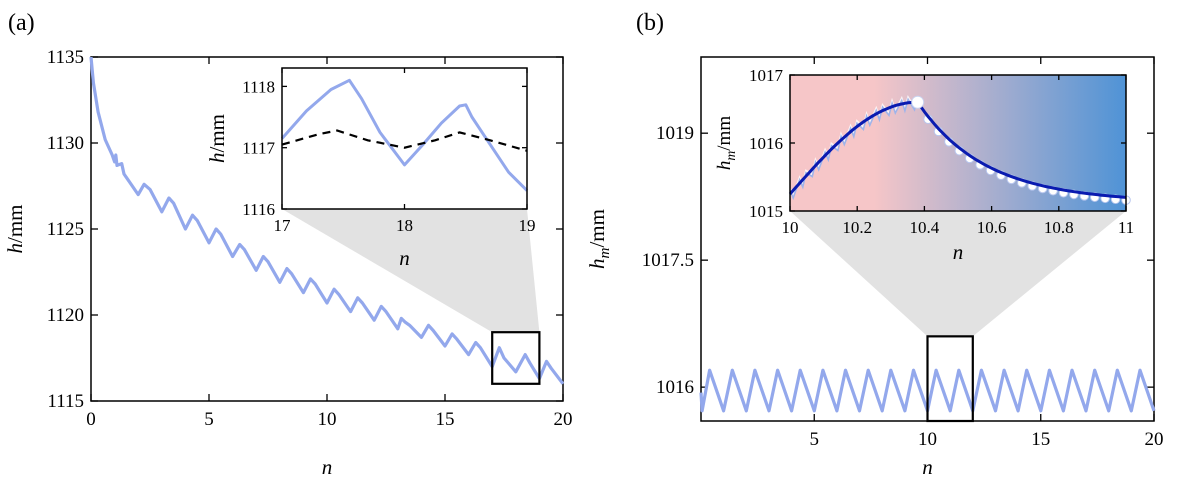 Image resolution: width=1200 pixels, height=486 pixels. What do you see at coordinates (1126, 227) in the screenshot?
I see `x-tick-label: 11` at bounding box center [1126, 227].